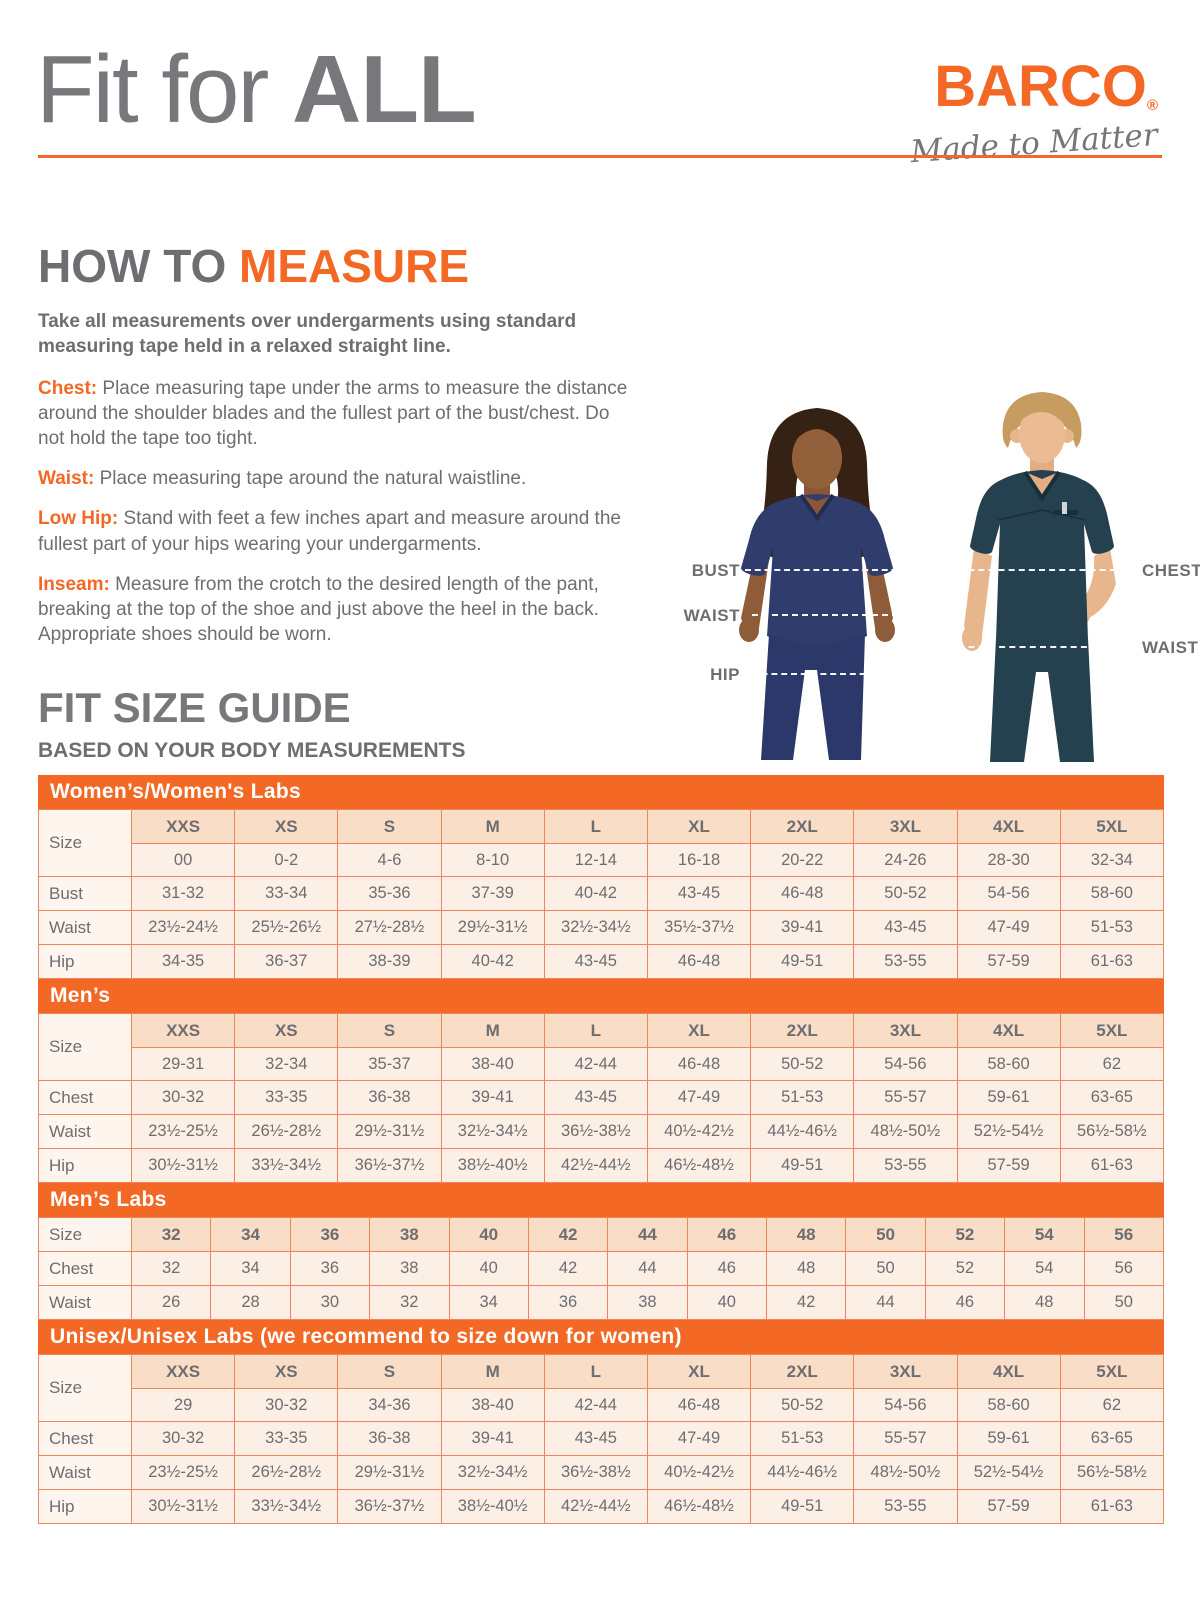 The width and height of the screenshot is (1200, 1600). Describe the element at coordinates (699, 1064) in the screenshot. I see `numeric-size-cell: 46-48` at that location.